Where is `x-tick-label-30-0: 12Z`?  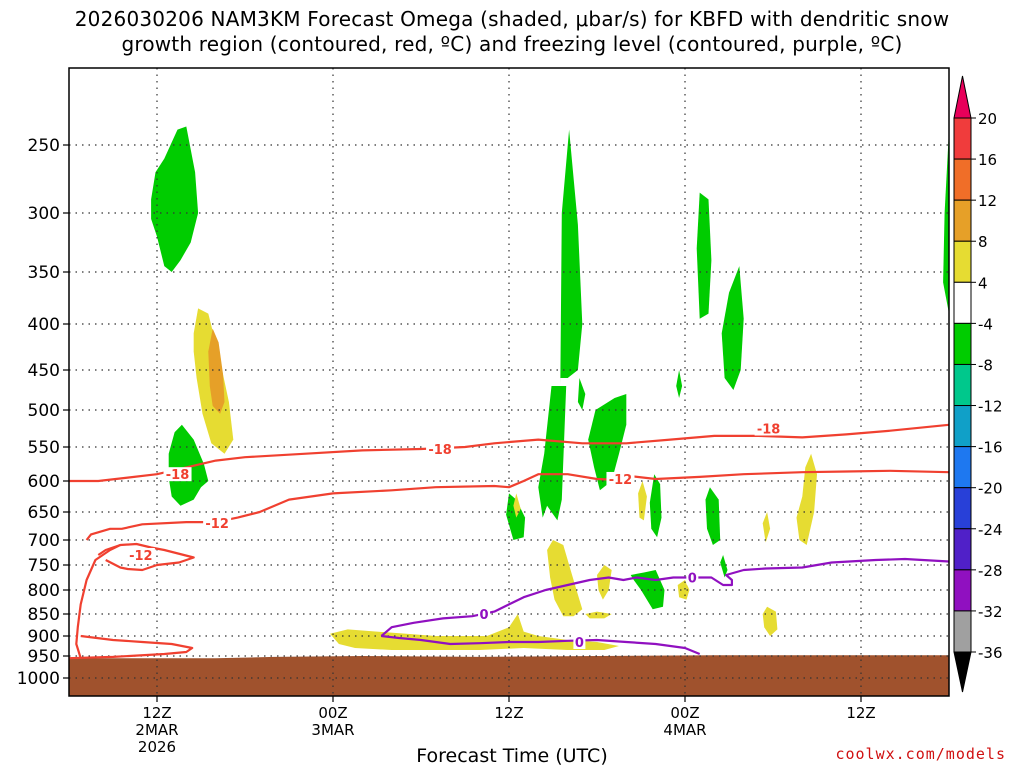
x-tick-label-30-0: 12Z is located at coordinates (508, 713).